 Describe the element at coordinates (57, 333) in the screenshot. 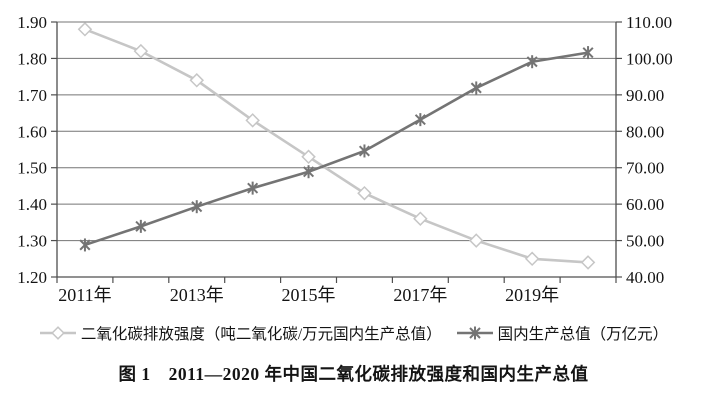

I see `diamond-series-marker-icon` at that location.